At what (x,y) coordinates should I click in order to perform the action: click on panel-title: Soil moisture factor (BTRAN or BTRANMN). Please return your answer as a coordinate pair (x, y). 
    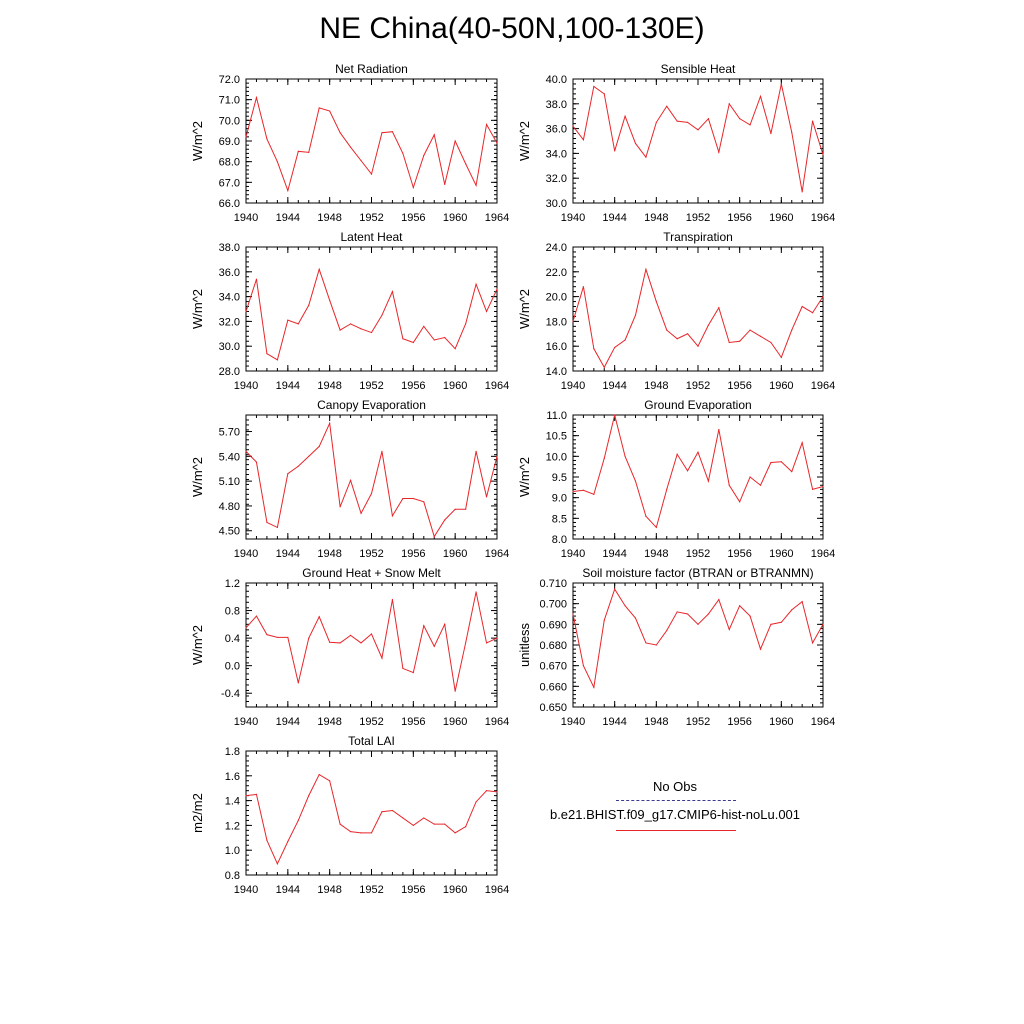
    Looking at the image, I should click on (697, 573).